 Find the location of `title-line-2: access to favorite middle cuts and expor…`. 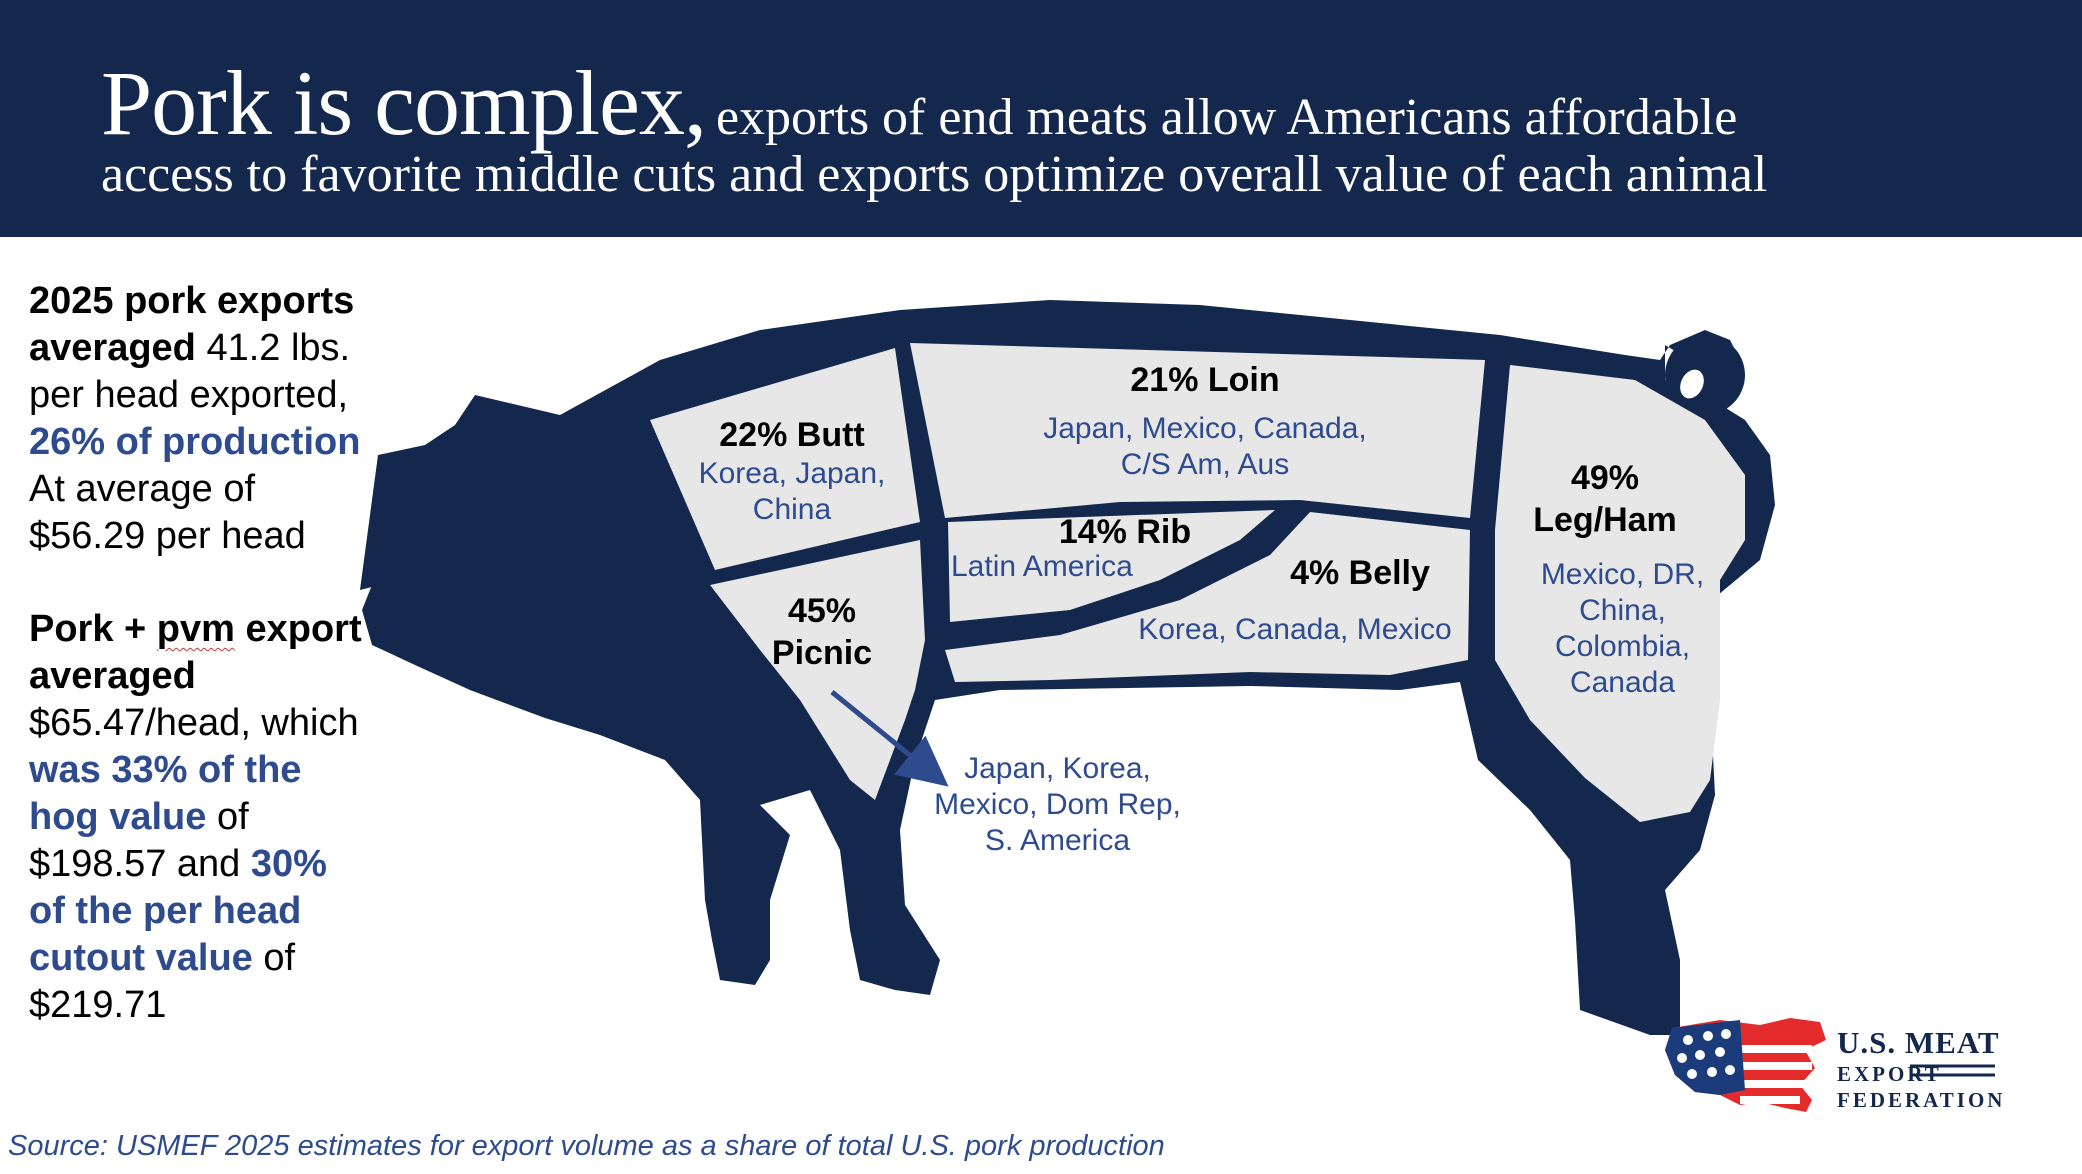

title-line-2: access to favorite middle cuts and expor… is located at coordinates (934, 174).